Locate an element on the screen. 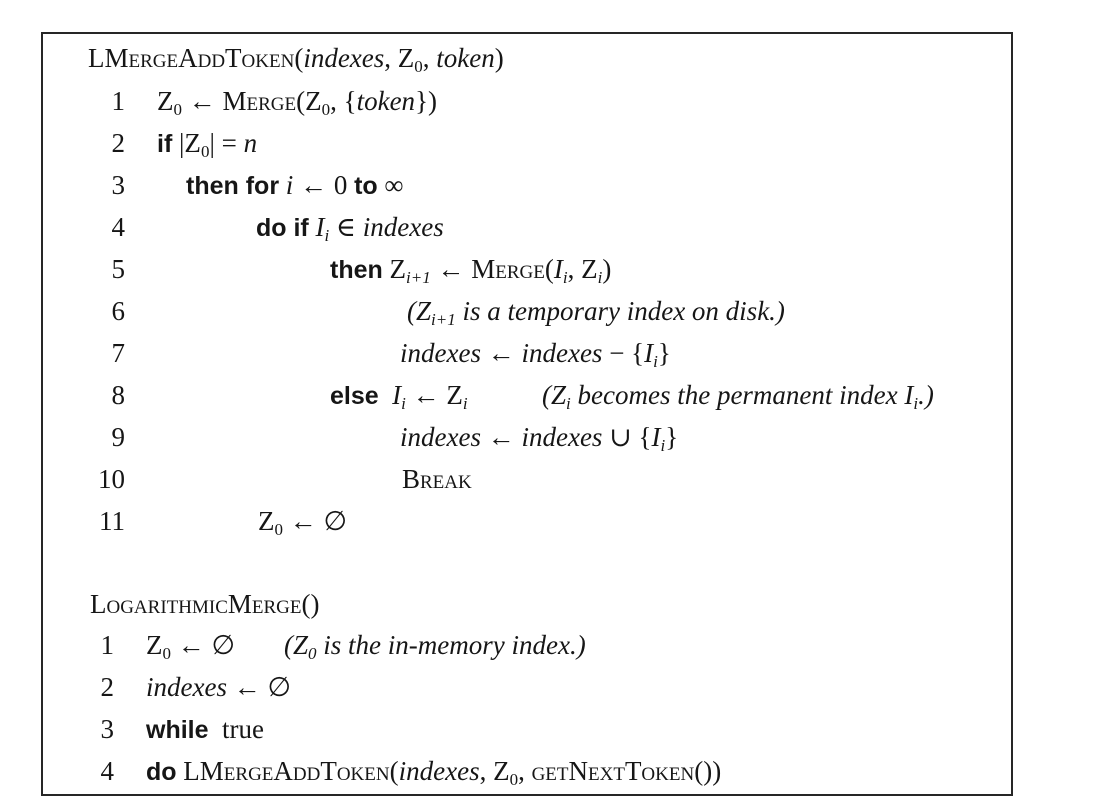  algorithm2-title: LogarithmicMerge() is located at coordinates (205, 604).